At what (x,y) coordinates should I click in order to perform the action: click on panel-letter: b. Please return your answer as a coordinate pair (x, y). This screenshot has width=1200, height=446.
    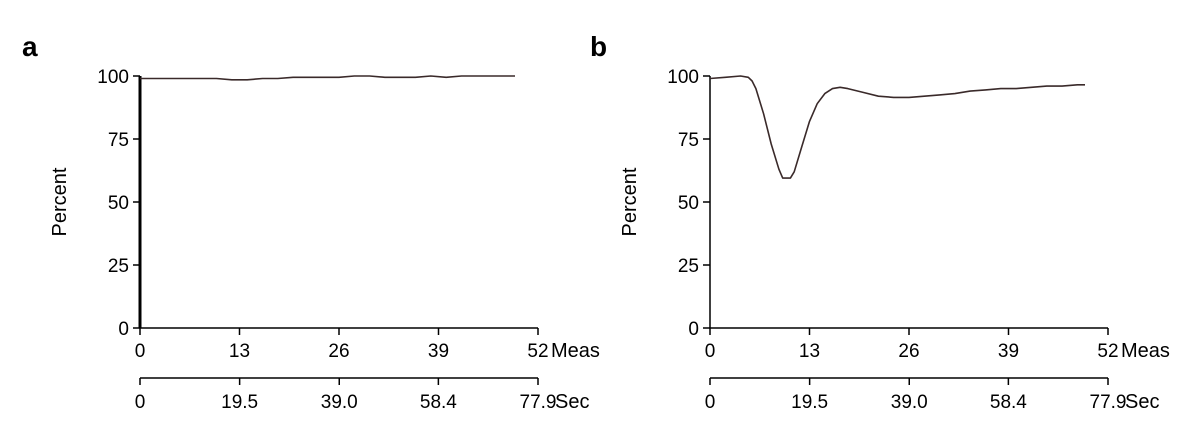
    Looking at the image, I should click on (598, 46).